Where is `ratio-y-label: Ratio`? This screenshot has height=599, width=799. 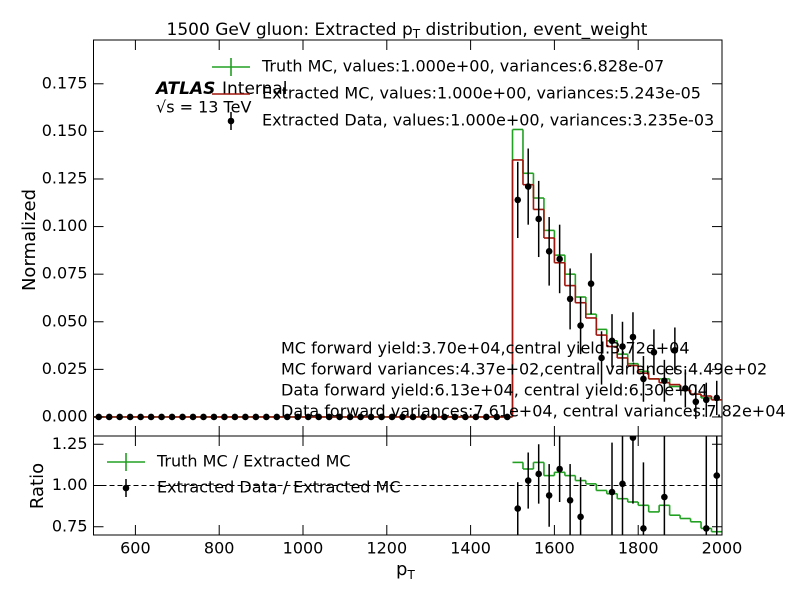 ratio-y-label: Ratio is located at coordinates (37, 486).